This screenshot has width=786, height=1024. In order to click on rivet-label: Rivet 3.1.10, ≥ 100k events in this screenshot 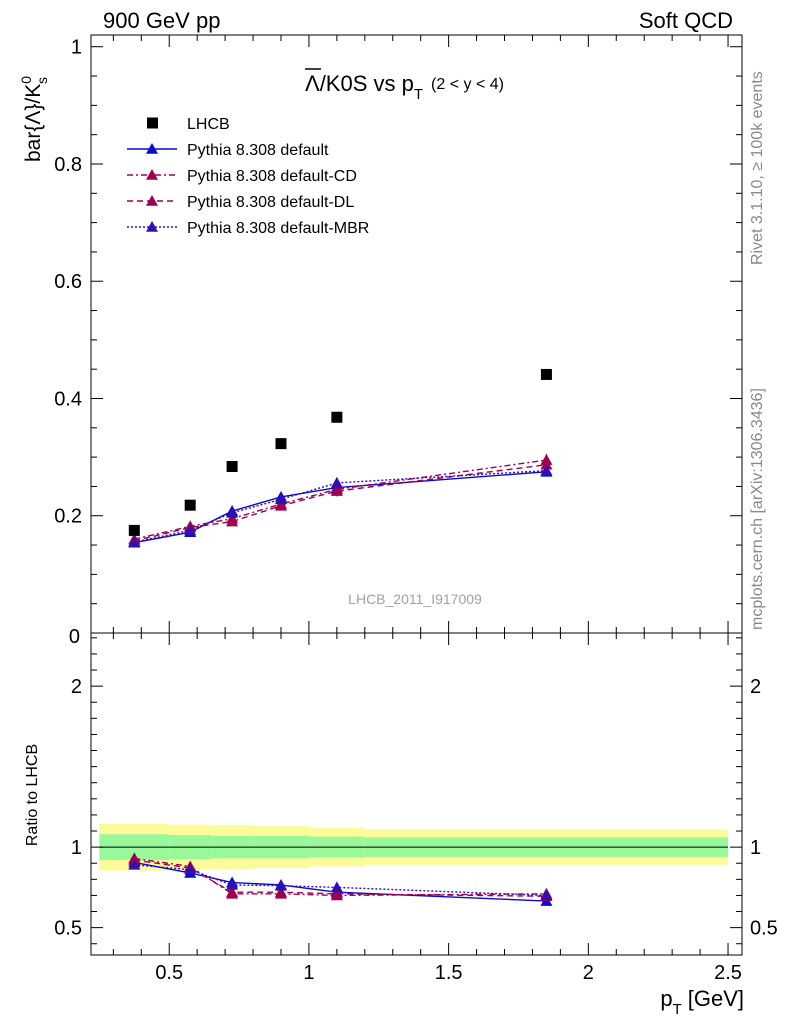, I will do `click(757, 168)`.